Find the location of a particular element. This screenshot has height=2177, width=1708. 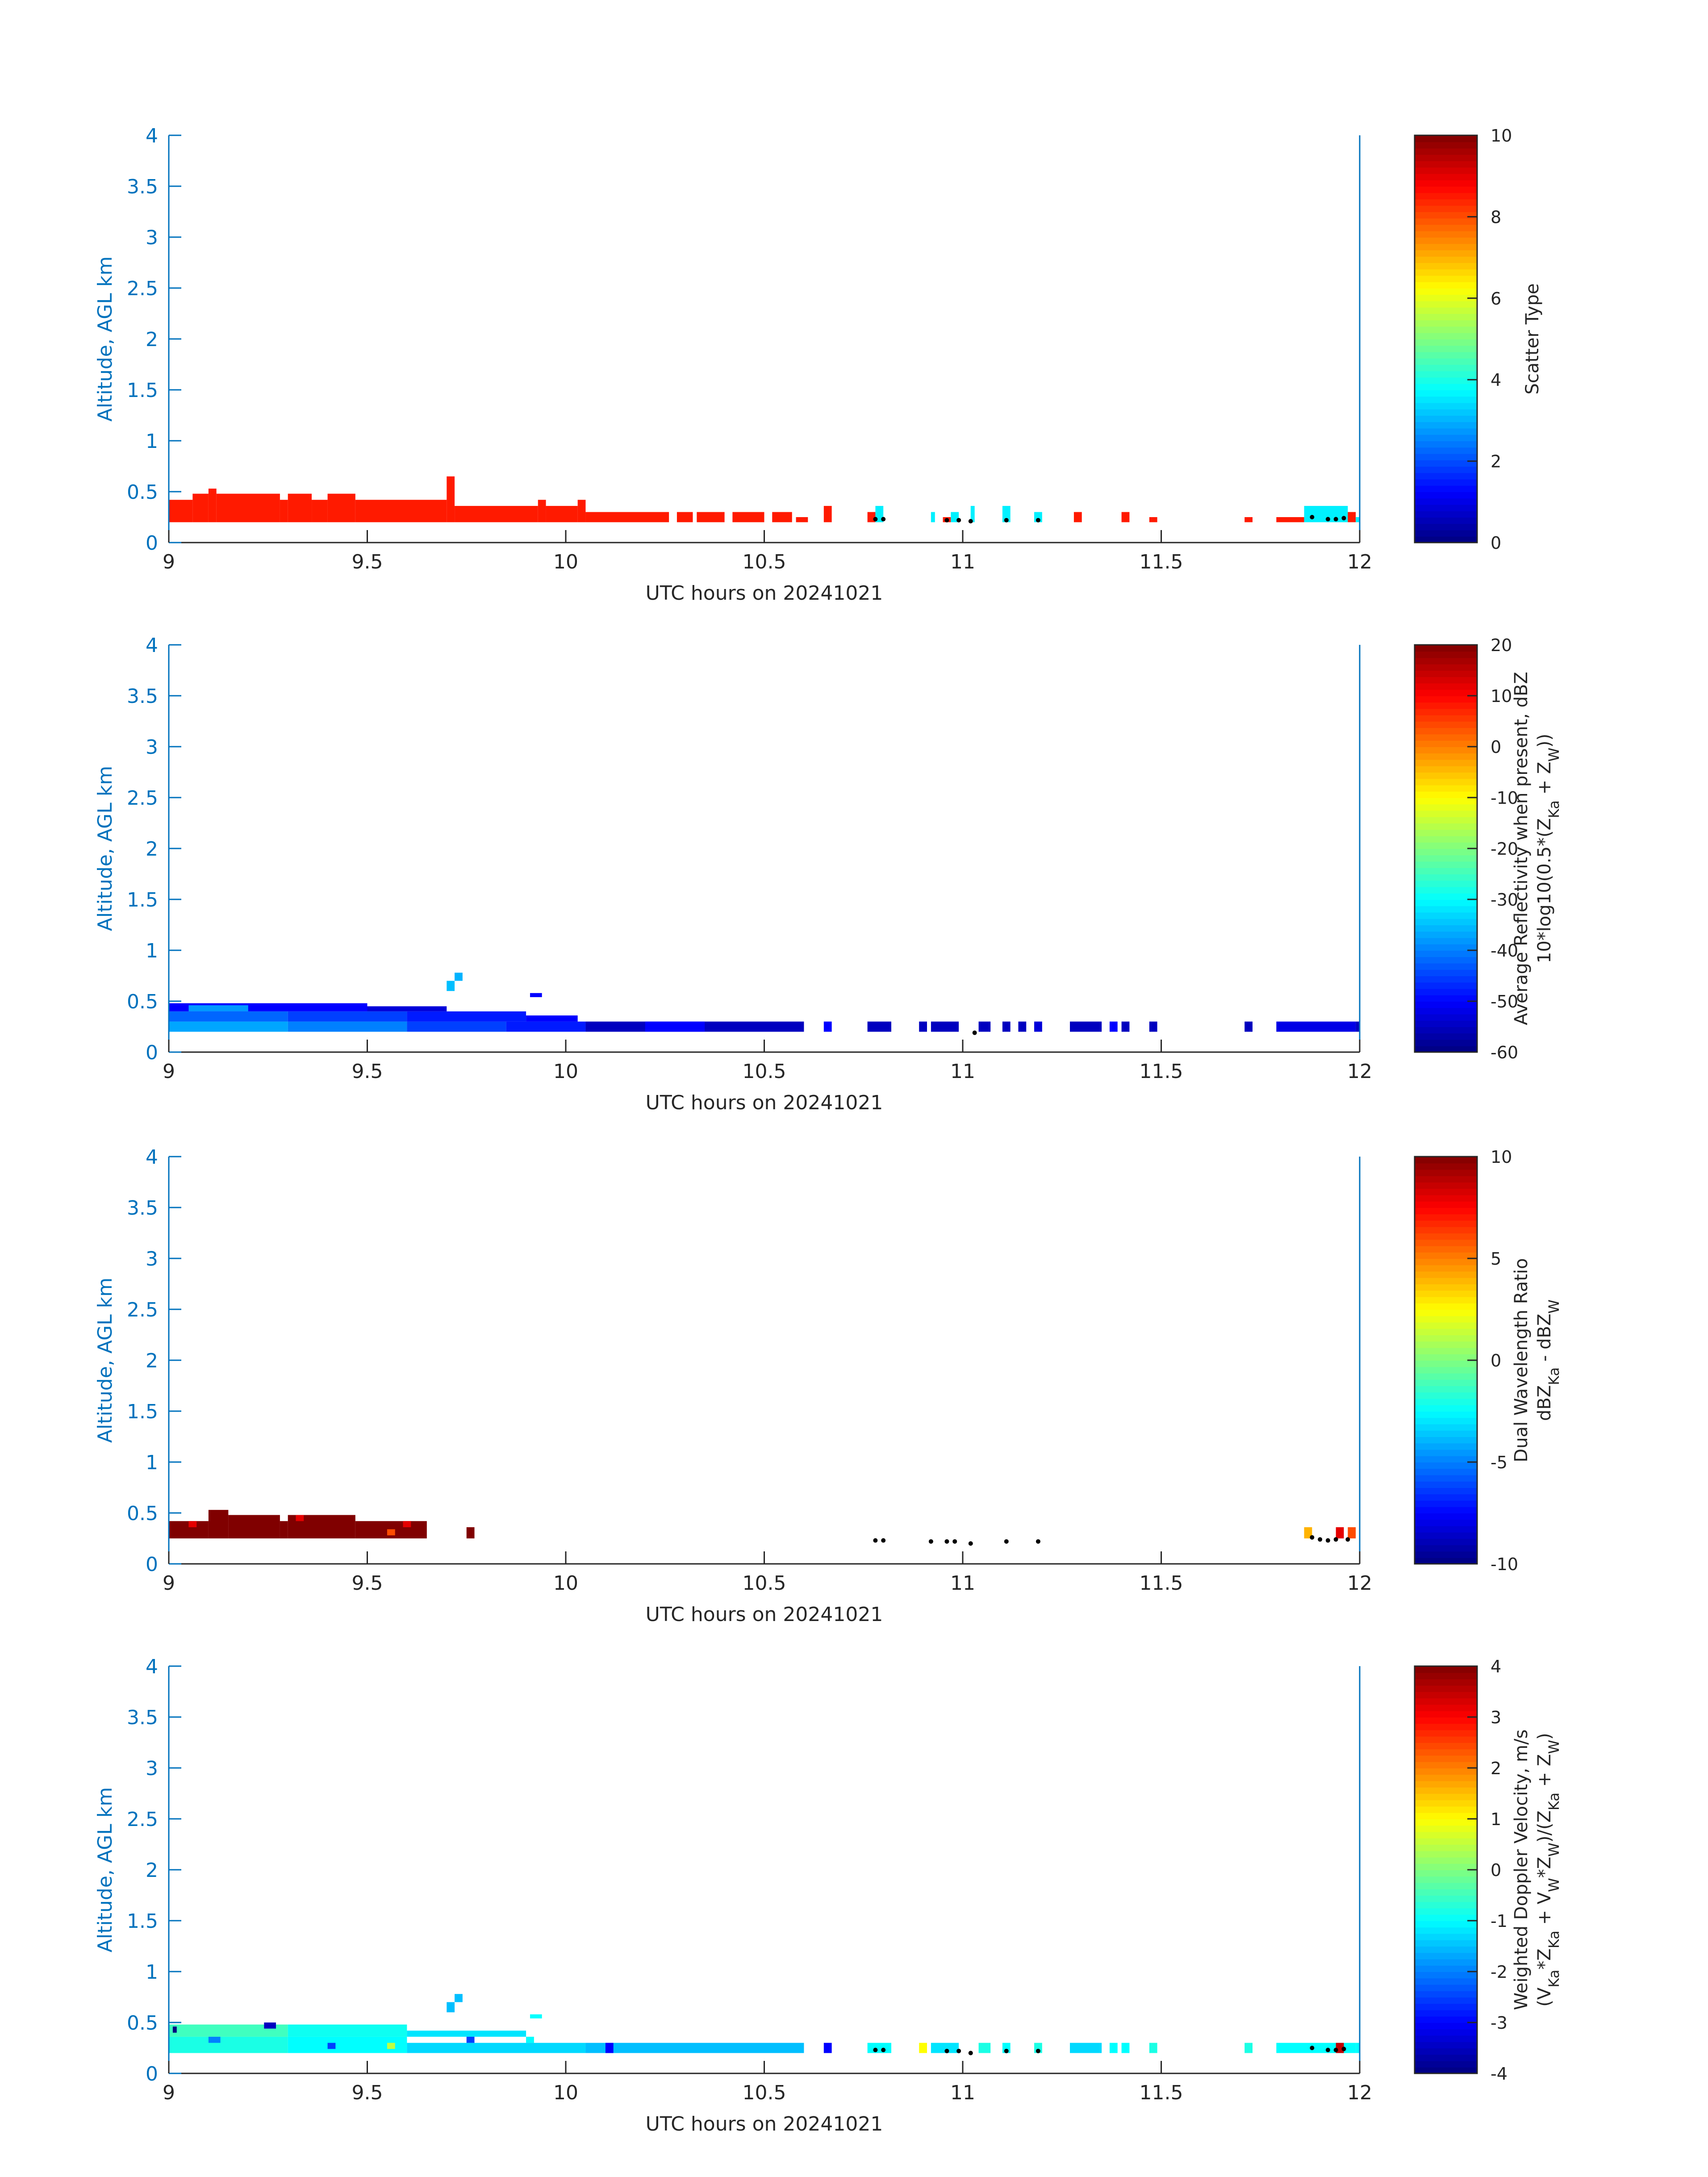

y-tick-label: 1 is located at coordinates (152, 441).